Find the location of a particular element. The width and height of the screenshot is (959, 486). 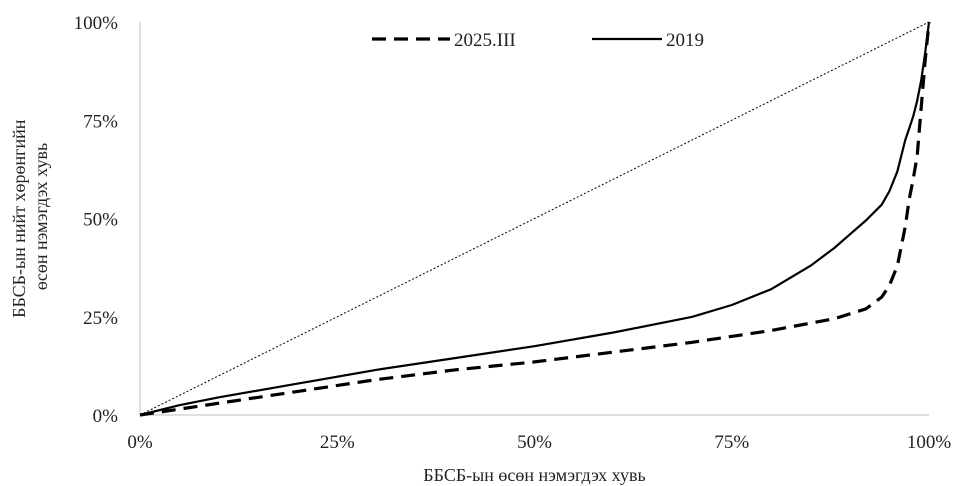

y-axis-title-line-1: ББСБ-ын нийт хөрөнгийн is located at coordinates (19, 218).